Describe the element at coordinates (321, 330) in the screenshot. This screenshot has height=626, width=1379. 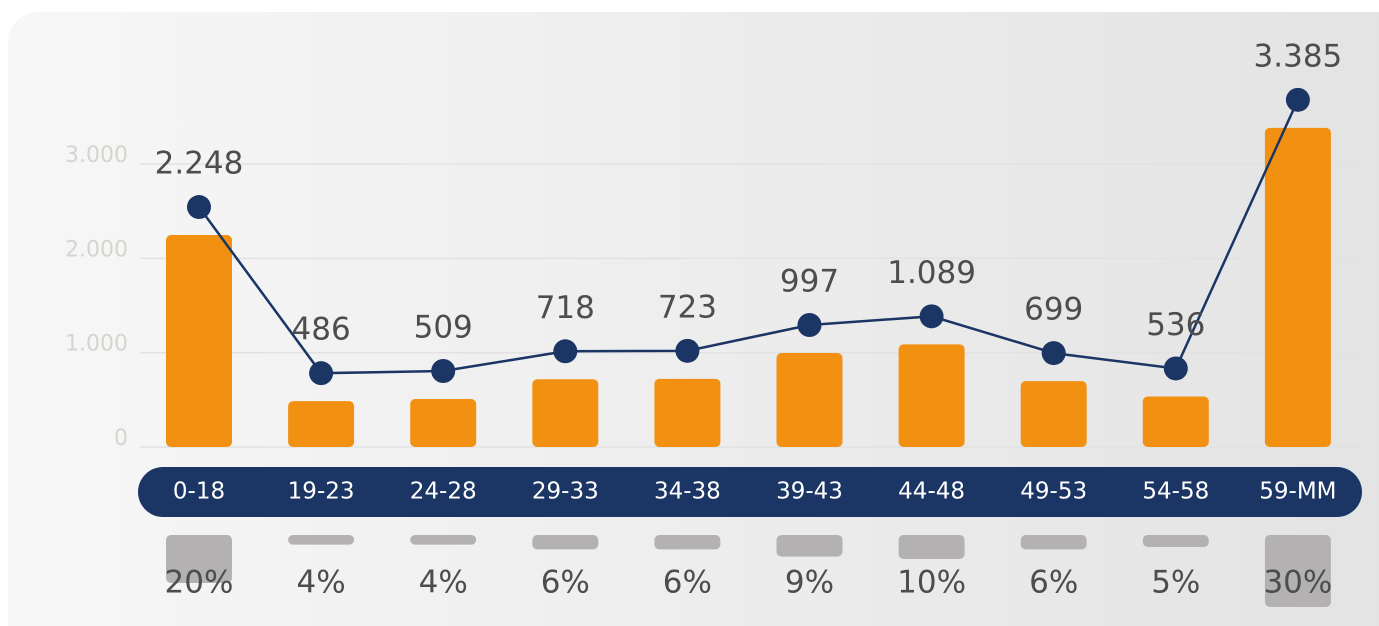
I see `value-label: 486` at that location.